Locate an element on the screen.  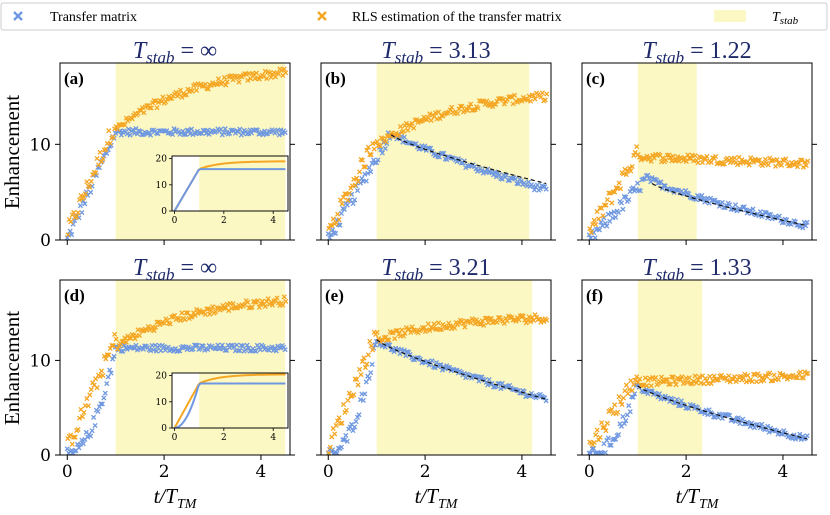
series-rls is located at coordinates (177, 370).